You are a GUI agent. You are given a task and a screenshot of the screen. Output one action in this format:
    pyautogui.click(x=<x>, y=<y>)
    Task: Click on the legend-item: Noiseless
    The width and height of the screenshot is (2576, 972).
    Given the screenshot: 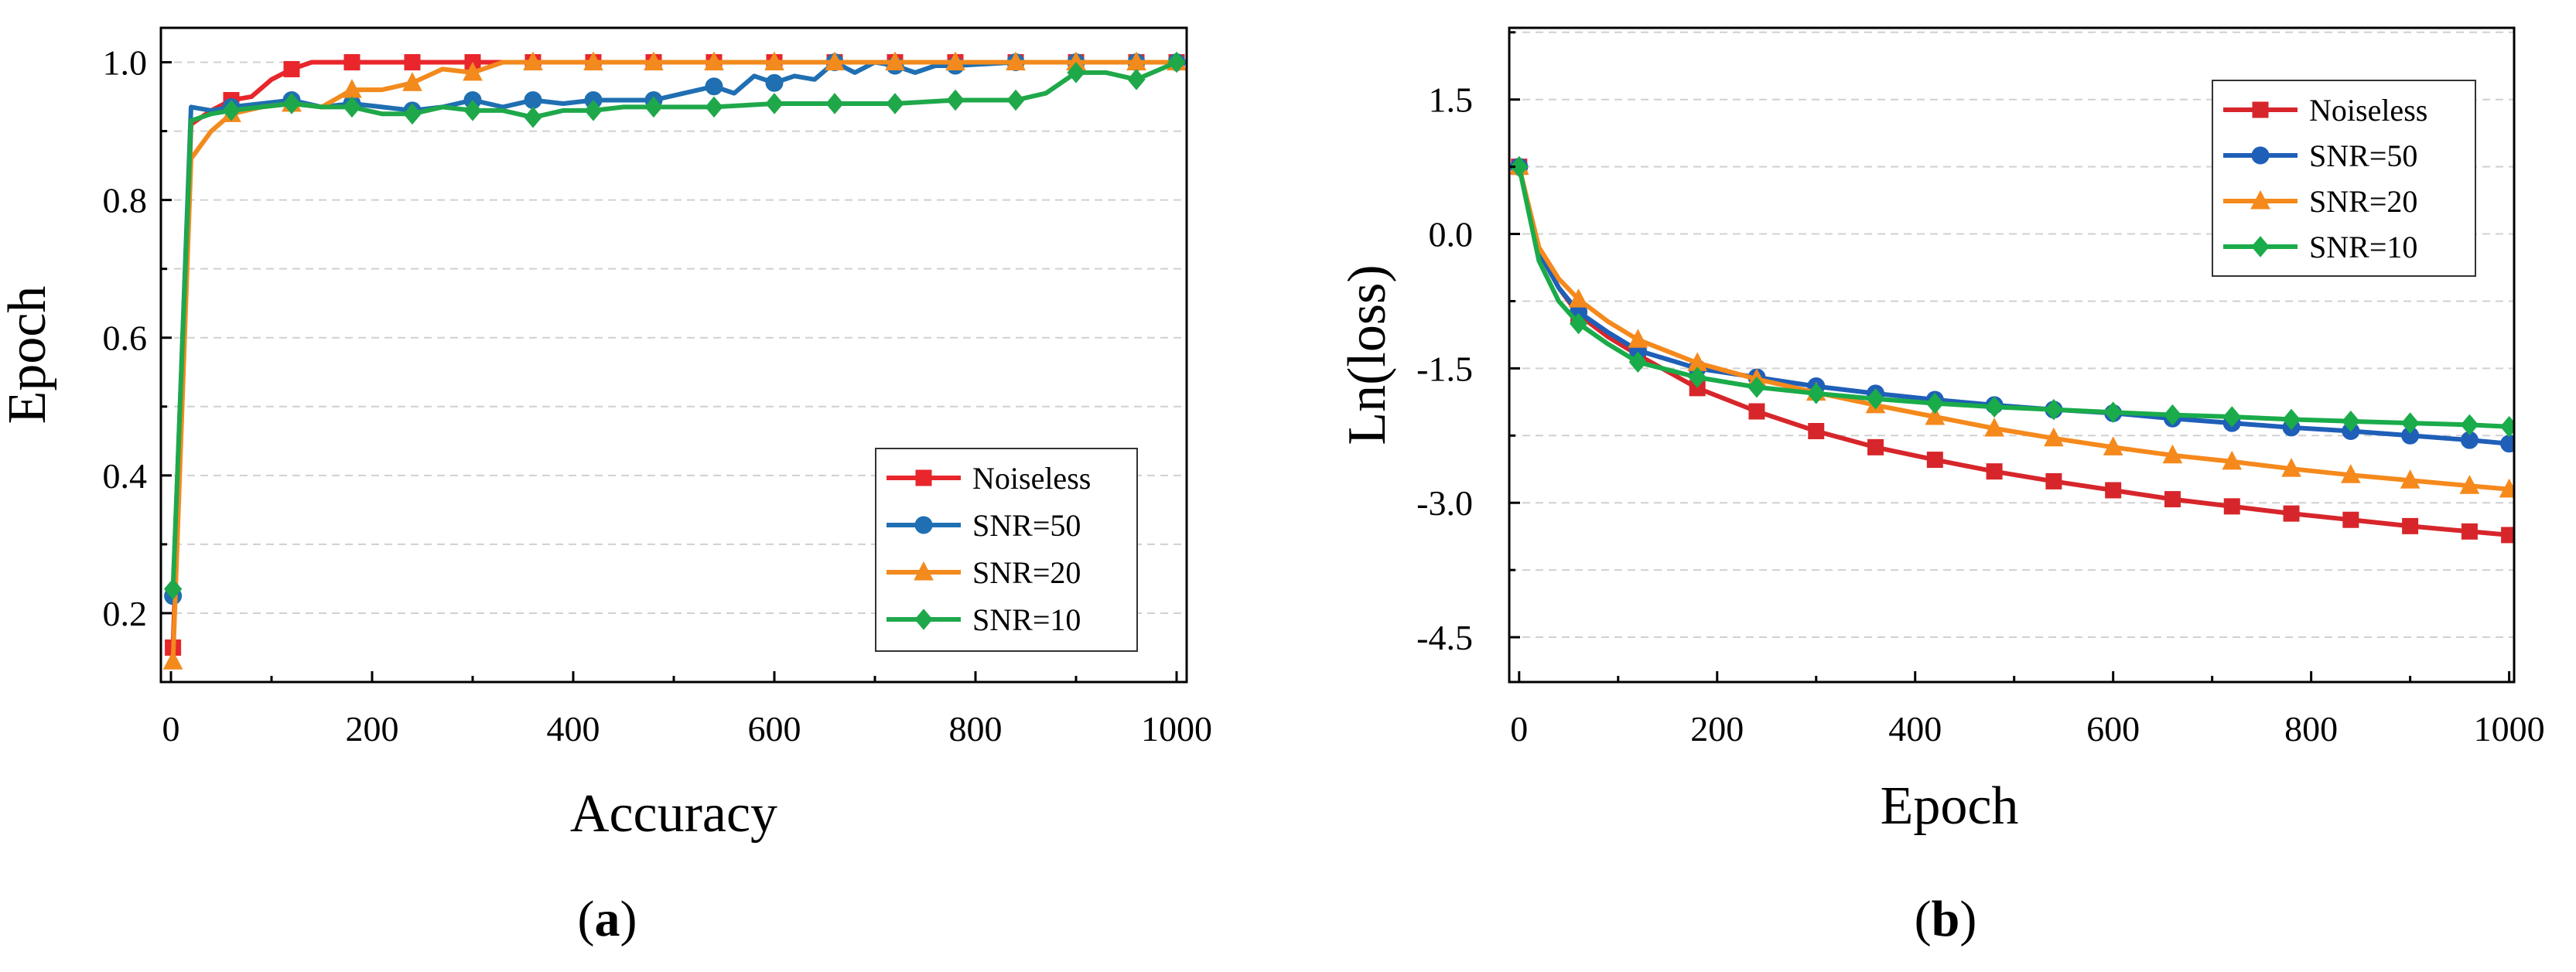 What is the action you would take?
    pyautogui.click(x=989, y=478)
    